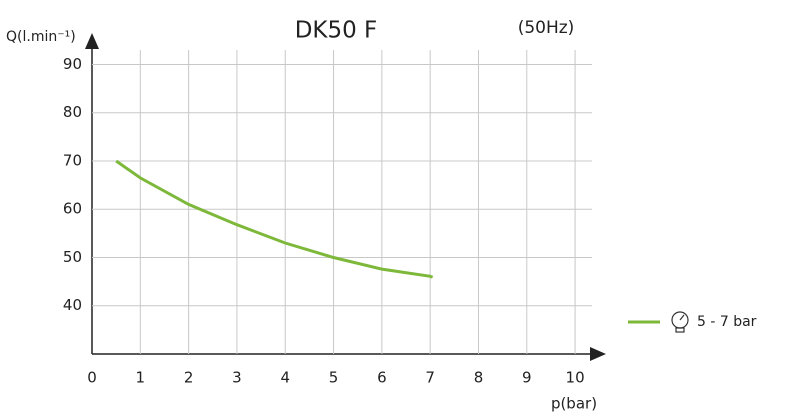 Image resolution: width=800 pixels, height=418 pixels. I want to click on x-tick-label: 7, so click(430, 378).